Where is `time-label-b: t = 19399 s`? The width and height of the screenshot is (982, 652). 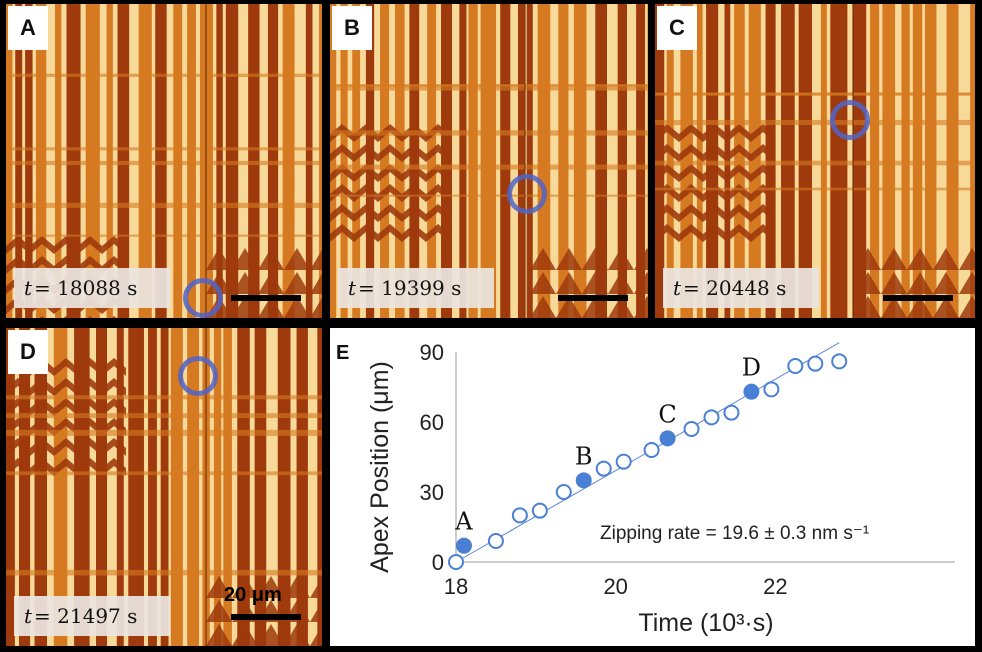
time-label-b: t = 19399 s is located at coordinates (416, 288).